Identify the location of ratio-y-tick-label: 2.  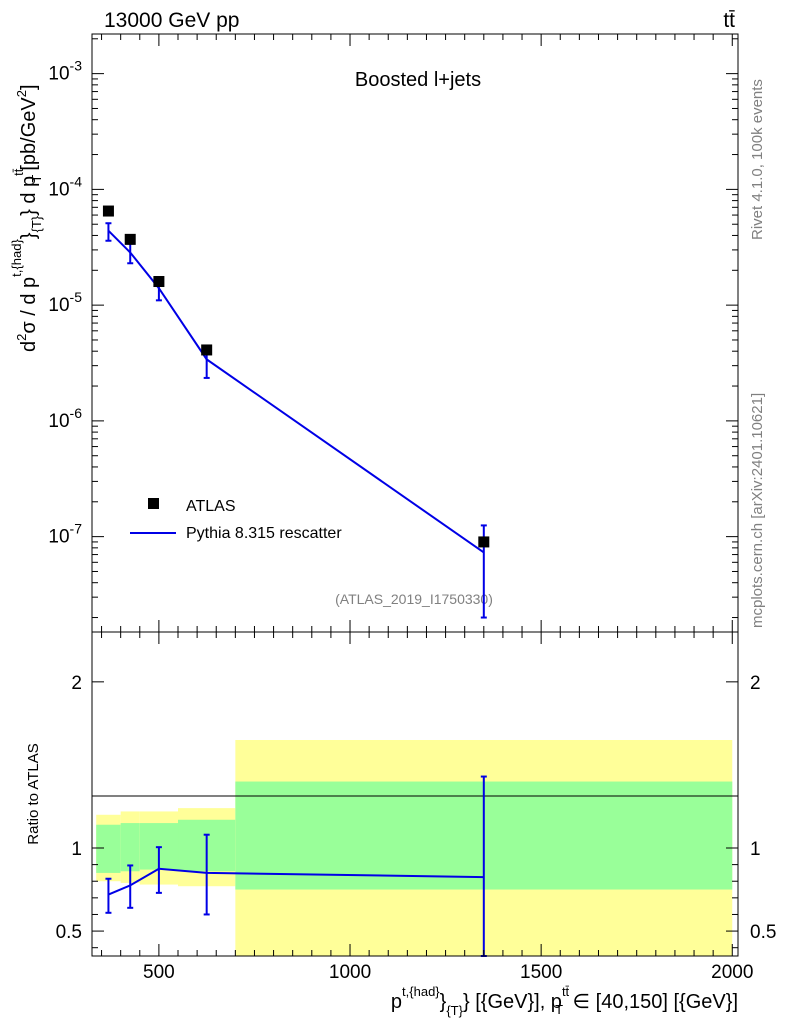
(76, 683).